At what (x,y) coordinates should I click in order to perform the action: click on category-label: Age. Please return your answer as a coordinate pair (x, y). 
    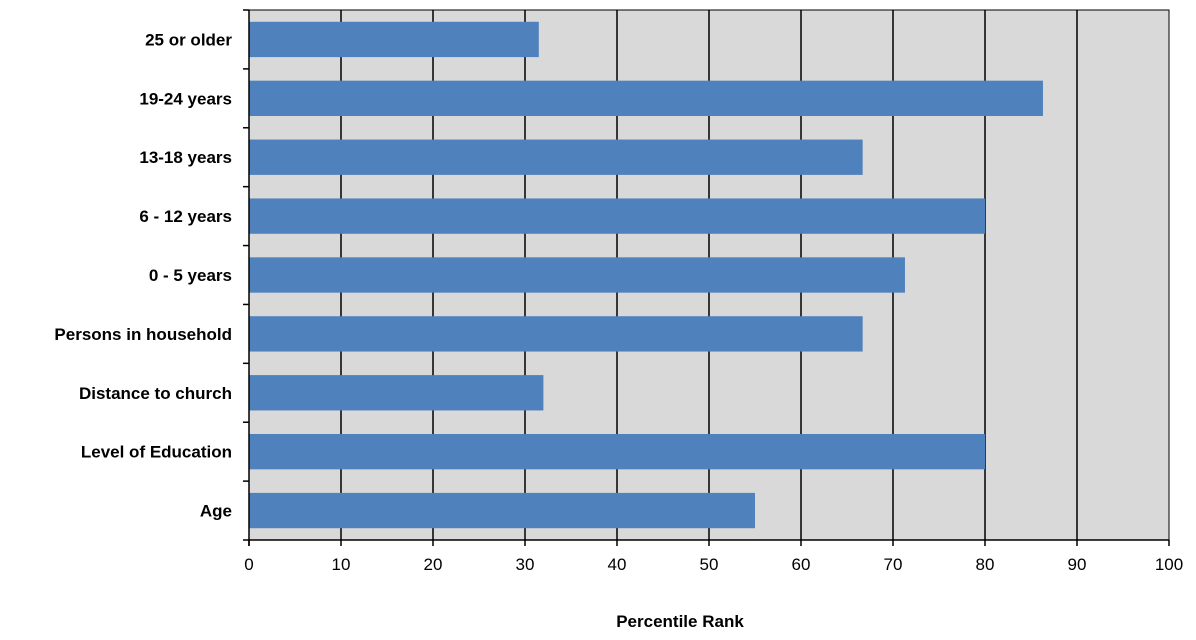
    Looking at the image, I should click on (216, 511).